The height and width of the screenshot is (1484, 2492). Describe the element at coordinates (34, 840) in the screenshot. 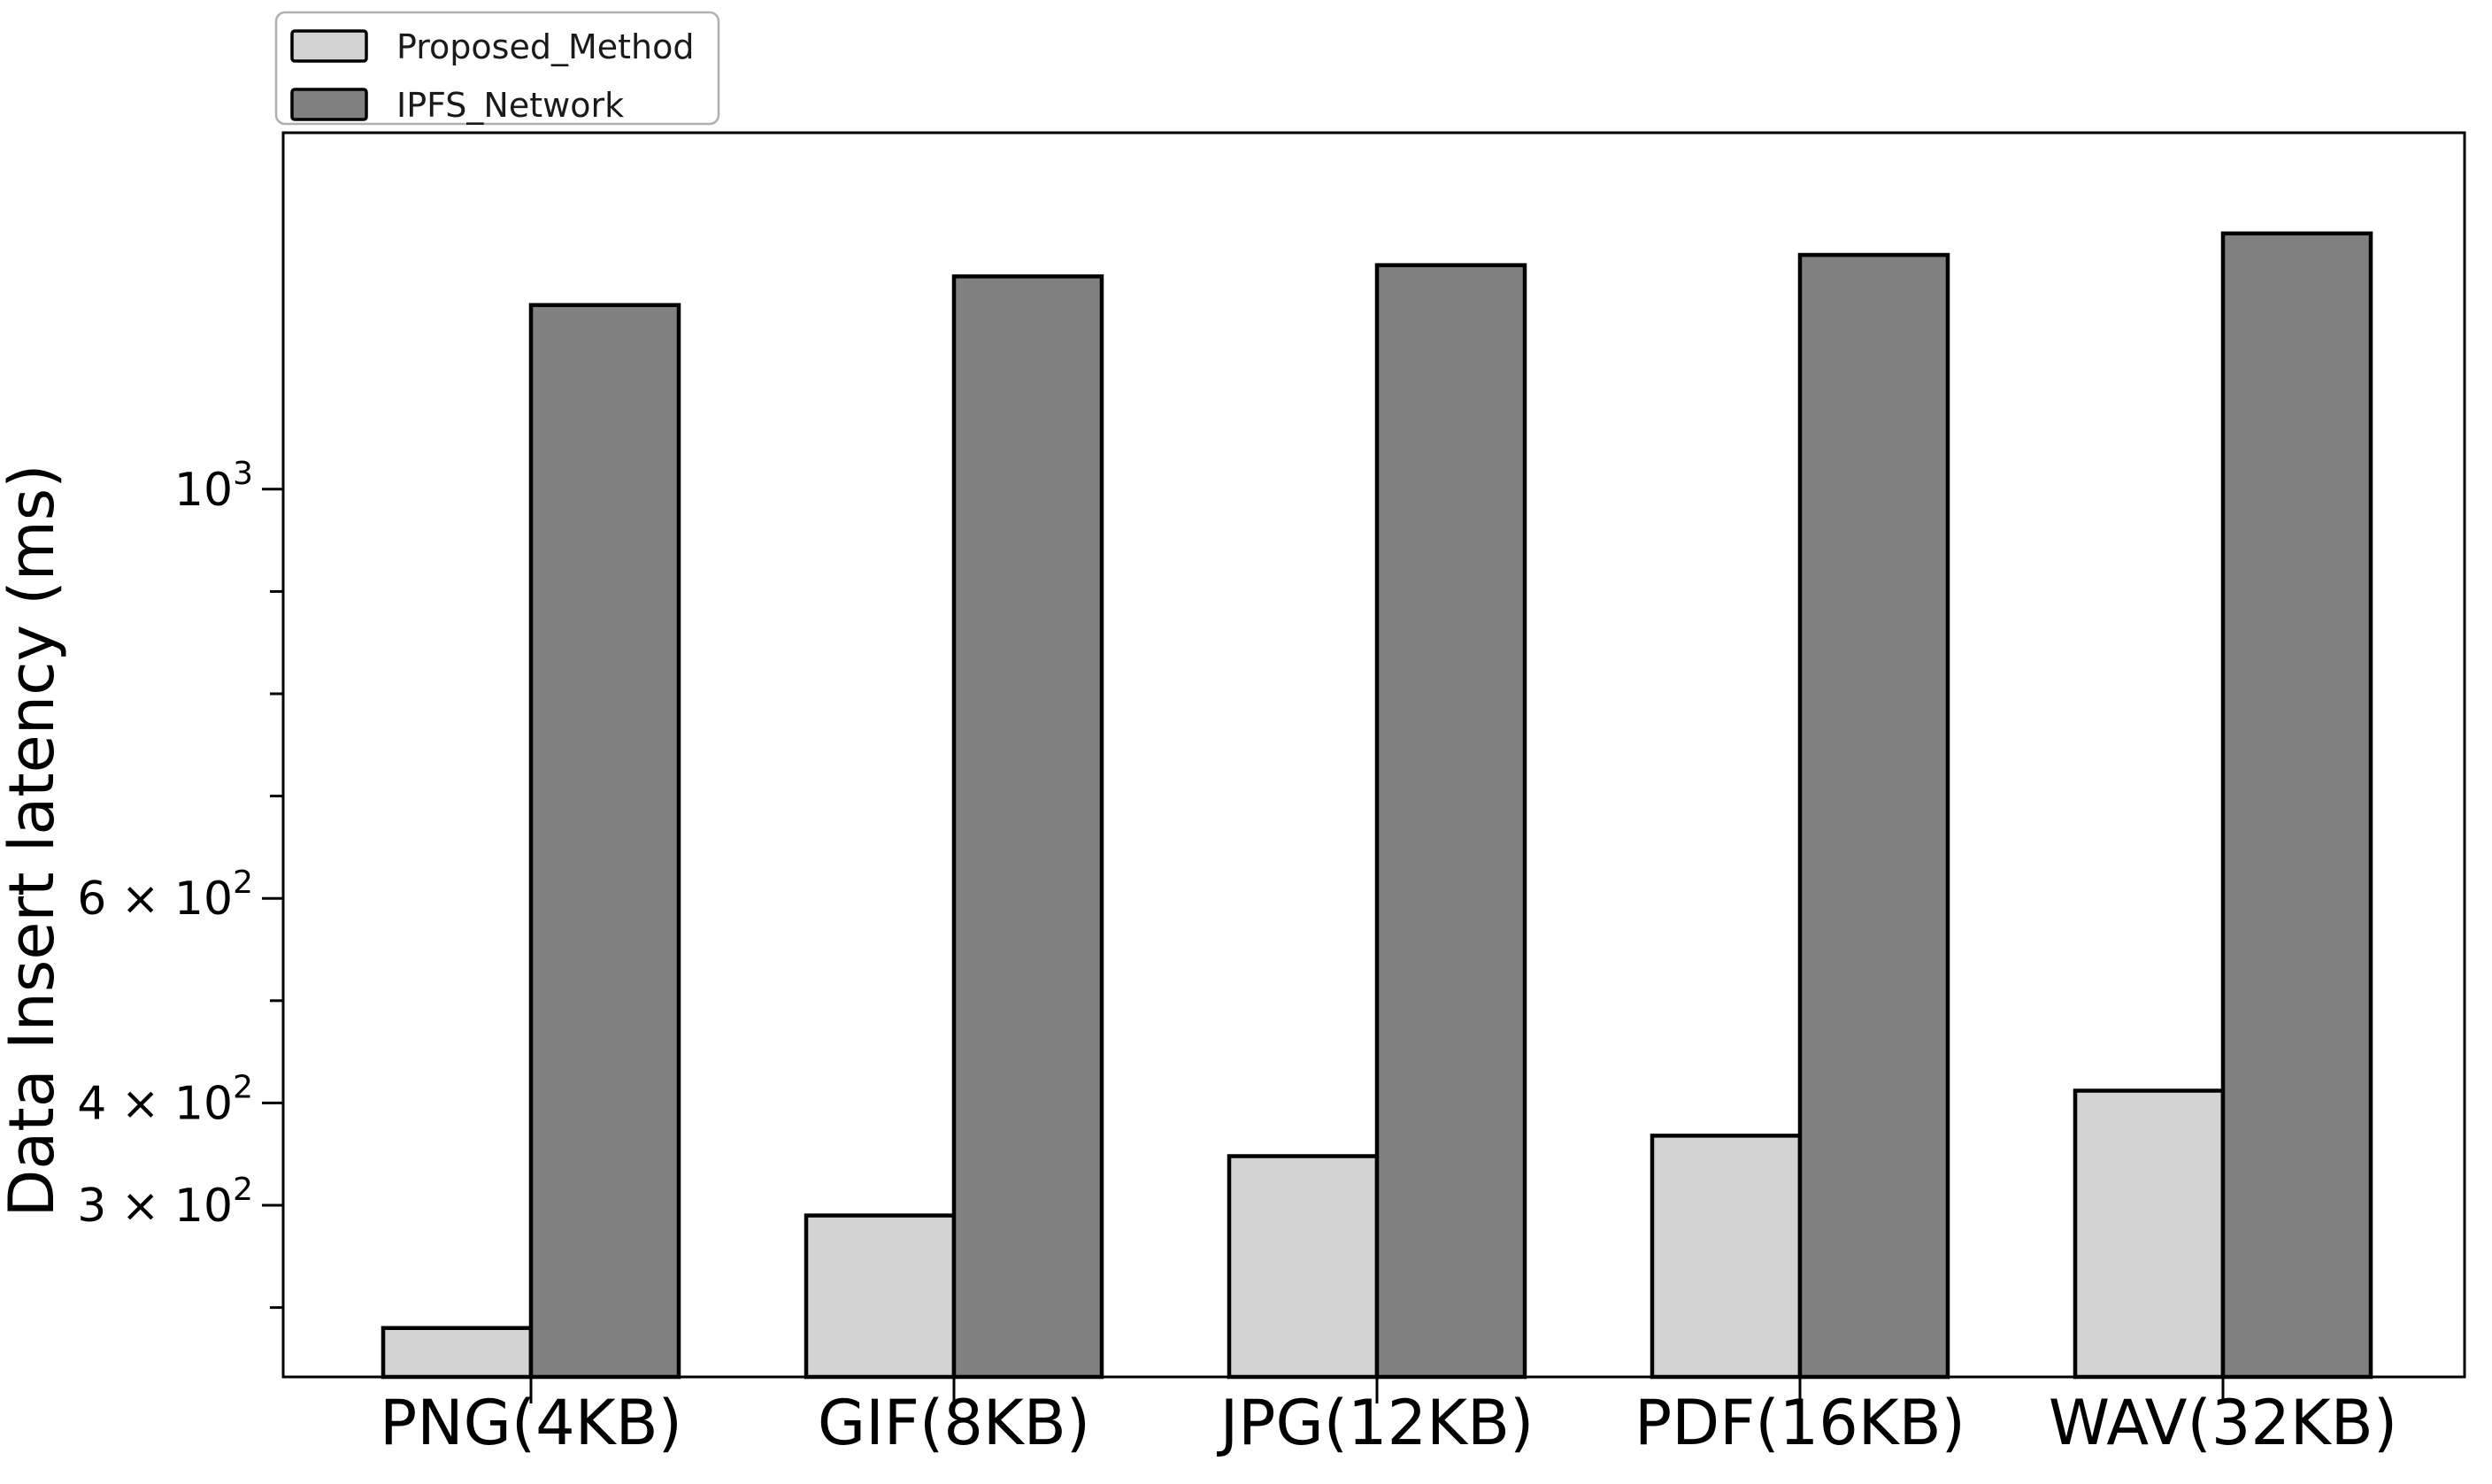

I see `y-axis-label: Data Insert latency (ms)` at that location.